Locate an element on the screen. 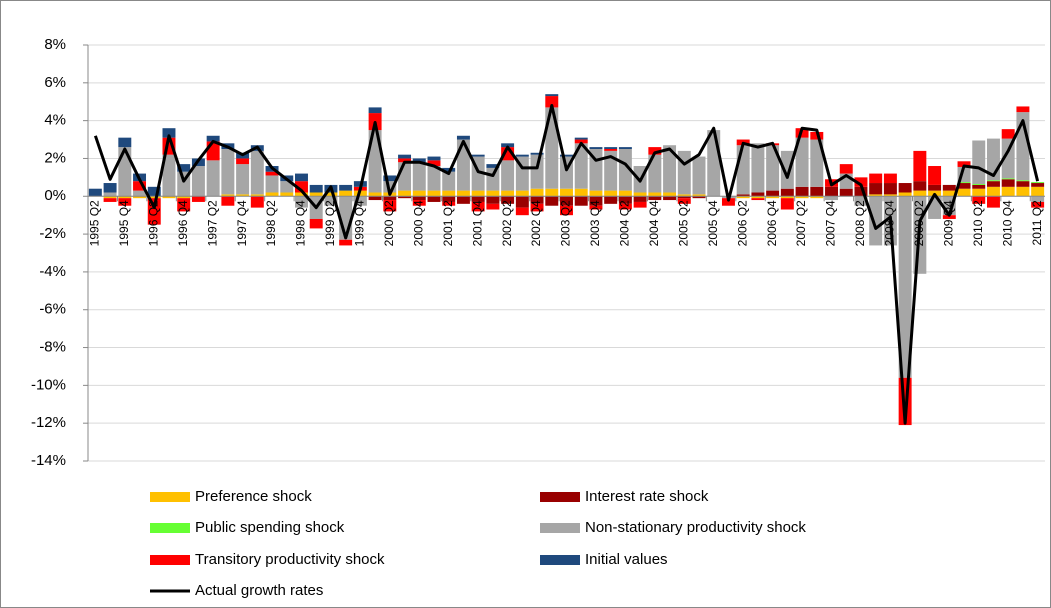 This screenshot has height=608, width=1051. x-tick-label: 2005 Q2 is located at coordinates (683, 223).